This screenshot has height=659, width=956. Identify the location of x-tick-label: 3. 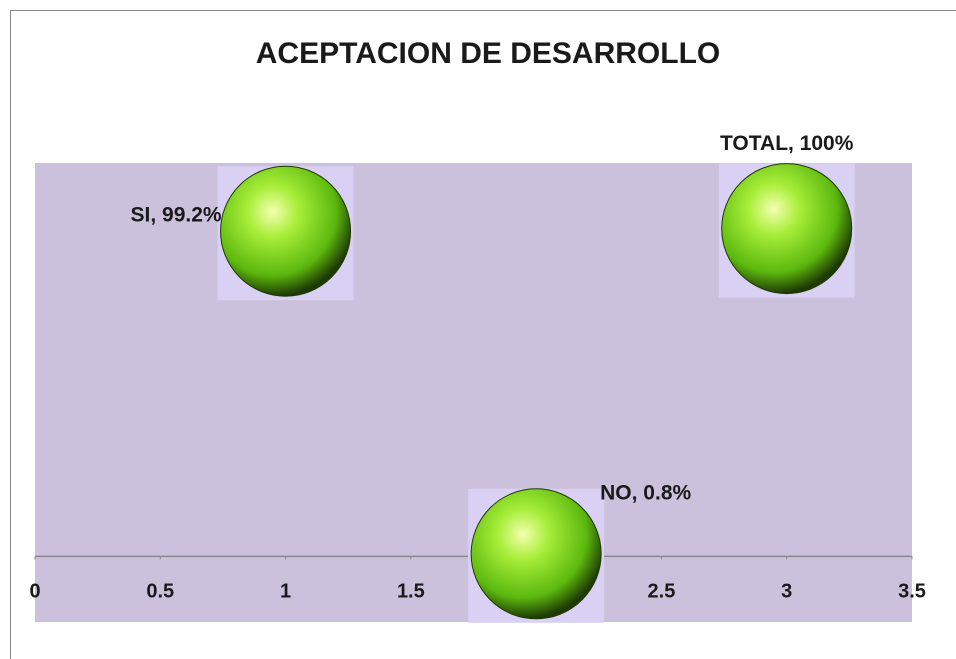
(786, 592).